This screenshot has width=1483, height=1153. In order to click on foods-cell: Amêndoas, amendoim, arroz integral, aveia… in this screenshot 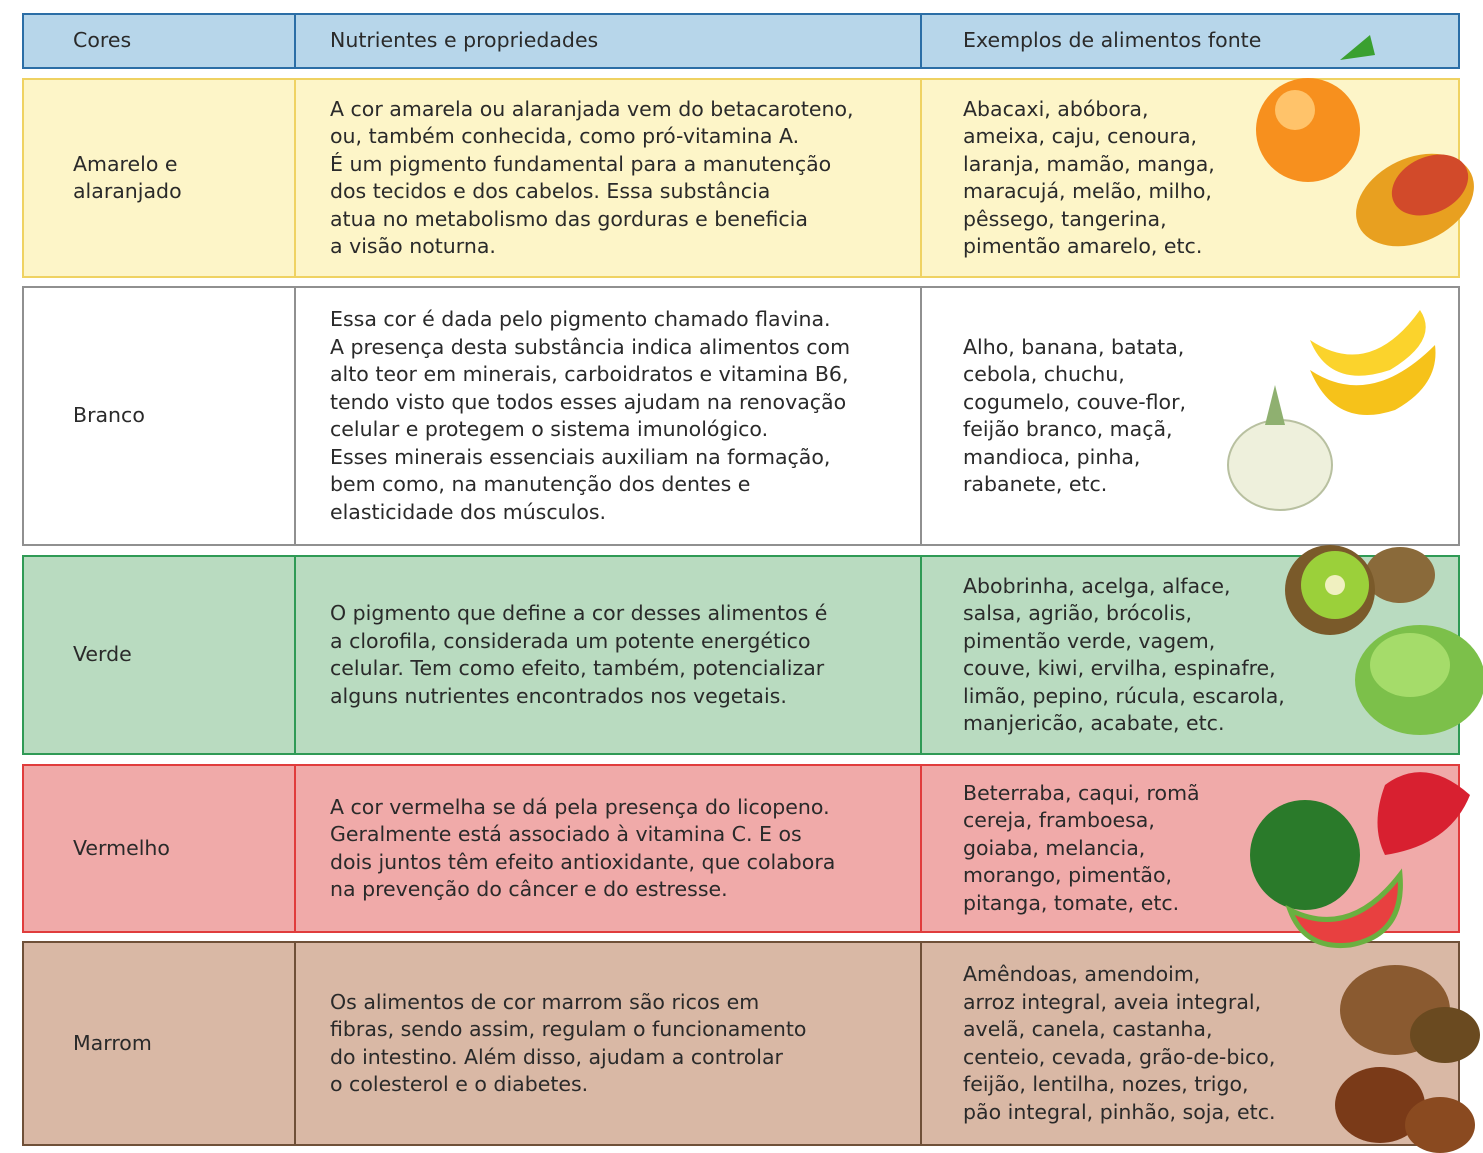, I will do `click(1190, 1043)`.